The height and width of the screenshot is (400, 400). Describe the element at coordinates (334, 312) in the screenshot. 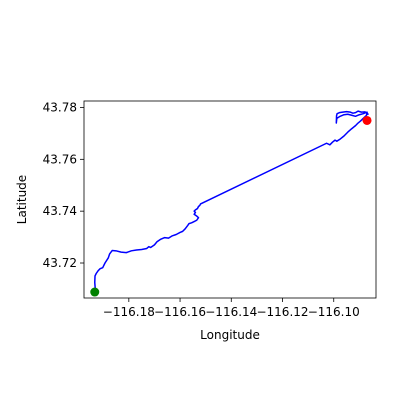

I see `x-tick-label: −116.10` at that location.